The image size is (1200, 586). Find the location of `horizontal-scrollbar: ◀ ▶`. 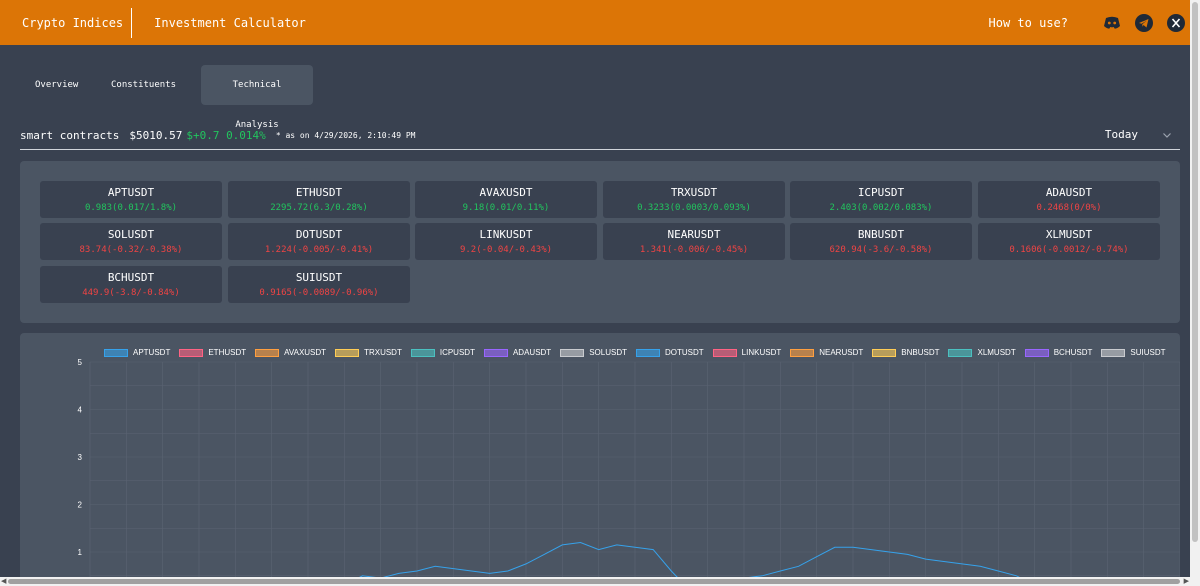

horizontal-scrollbar: ◀ ▶ is located at coordinates (595, 581).